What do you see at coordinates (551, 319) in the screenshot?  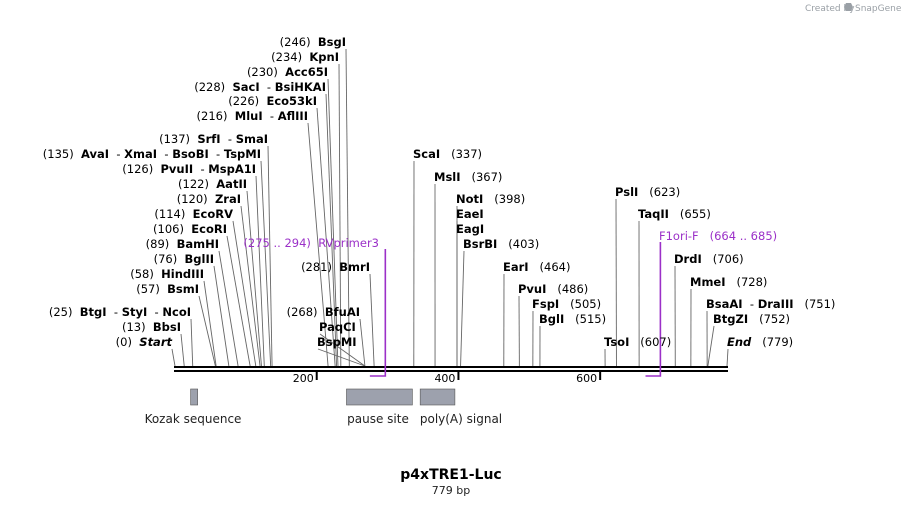 I see `enzyme-name: BglI` at bounding box center [551, 319].